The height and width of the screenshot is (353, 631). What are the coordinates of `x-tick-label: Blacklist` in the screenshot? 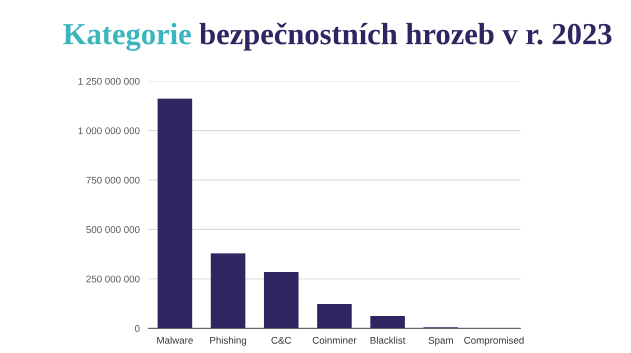 It's located at (388, 340).